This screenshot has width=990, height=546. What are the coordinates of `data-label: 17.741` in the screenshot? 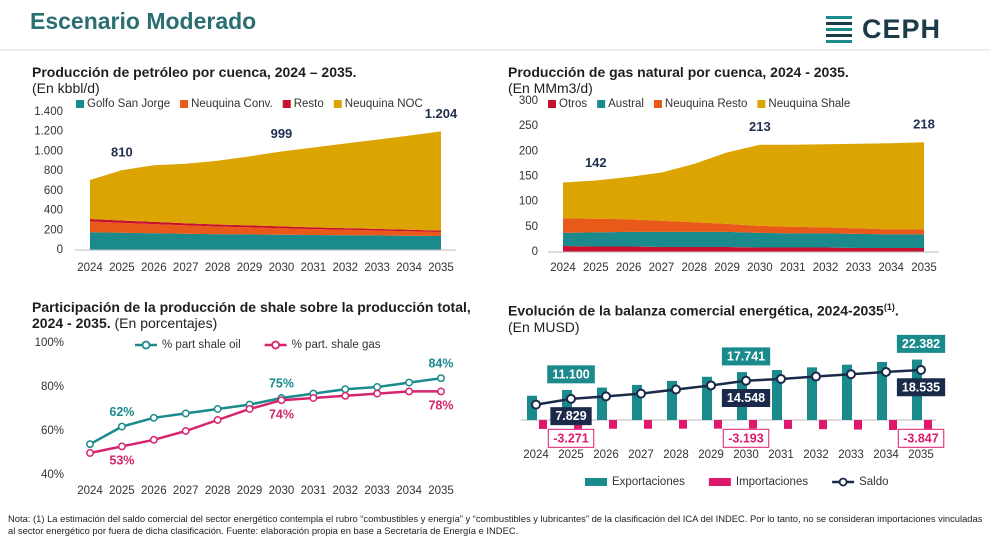 It's located at (746, 356).